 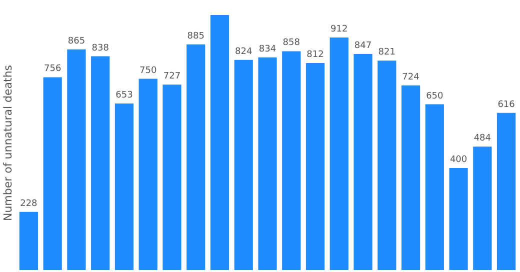 I want to click on data-label: 912, so click(x=339, y=29).